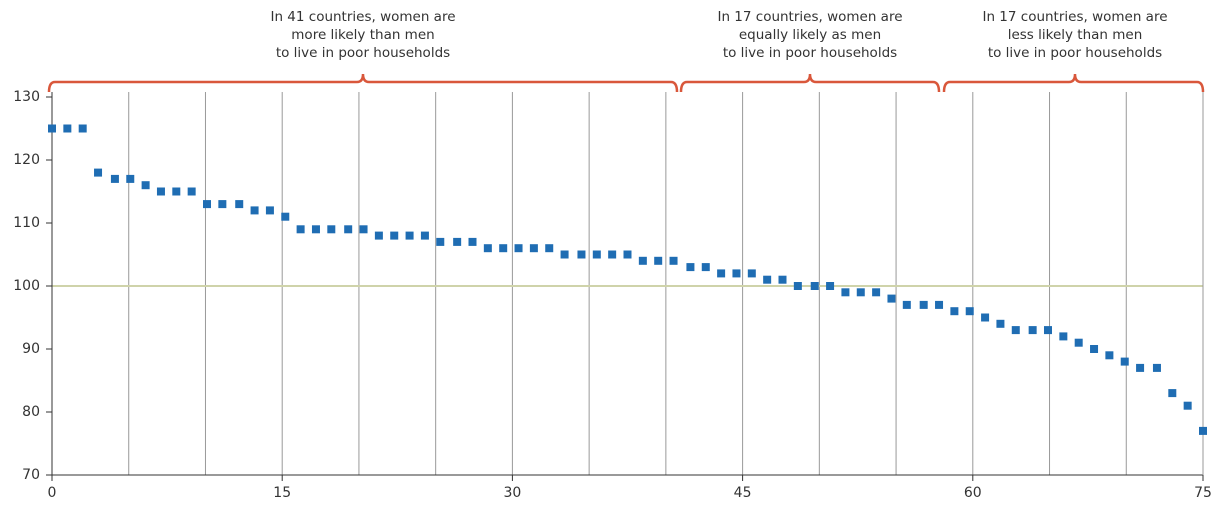 The image size is (1219, 507). What do you see at coordinates (810, 35) in the screenshot?
I see `annotation: equally likely as men` at bounding box center [810, 35].